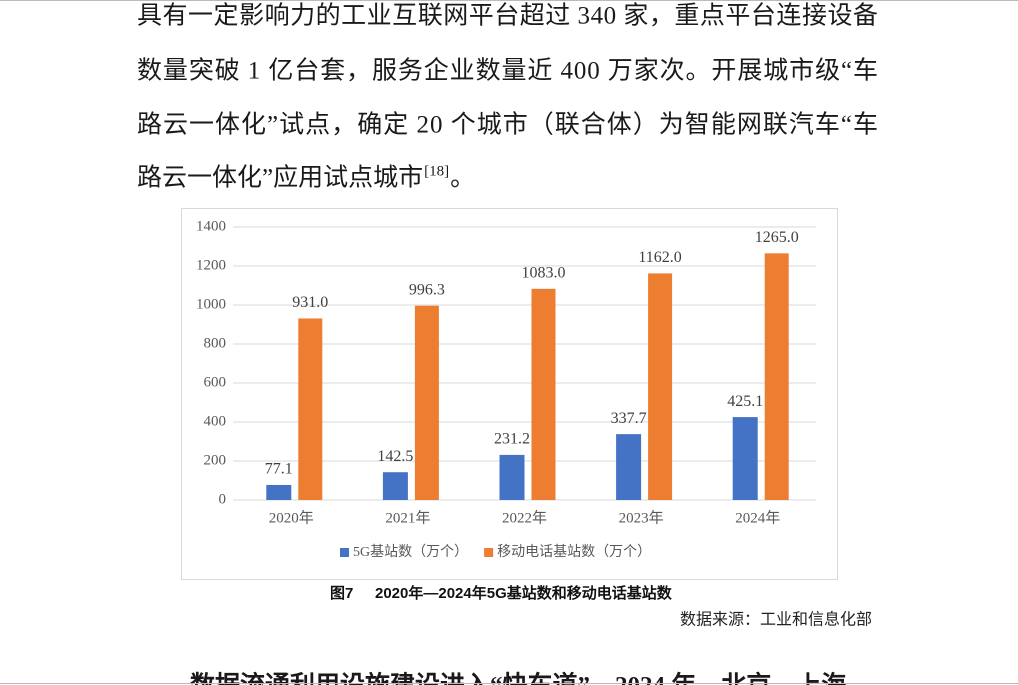  What do you see at coordinates (776, 620) in the screenshot?
I see `source: 数据来源：工业和信息化部` at bounding box center [776, 620].